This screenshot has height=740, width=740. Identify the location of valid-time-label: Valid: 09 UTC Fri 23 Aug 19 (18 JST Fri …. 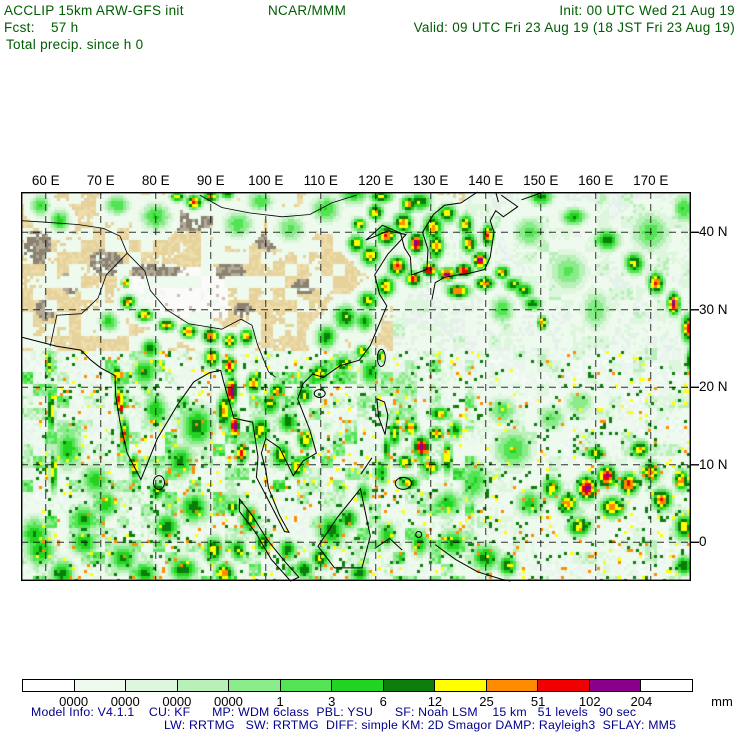
(574, 27).